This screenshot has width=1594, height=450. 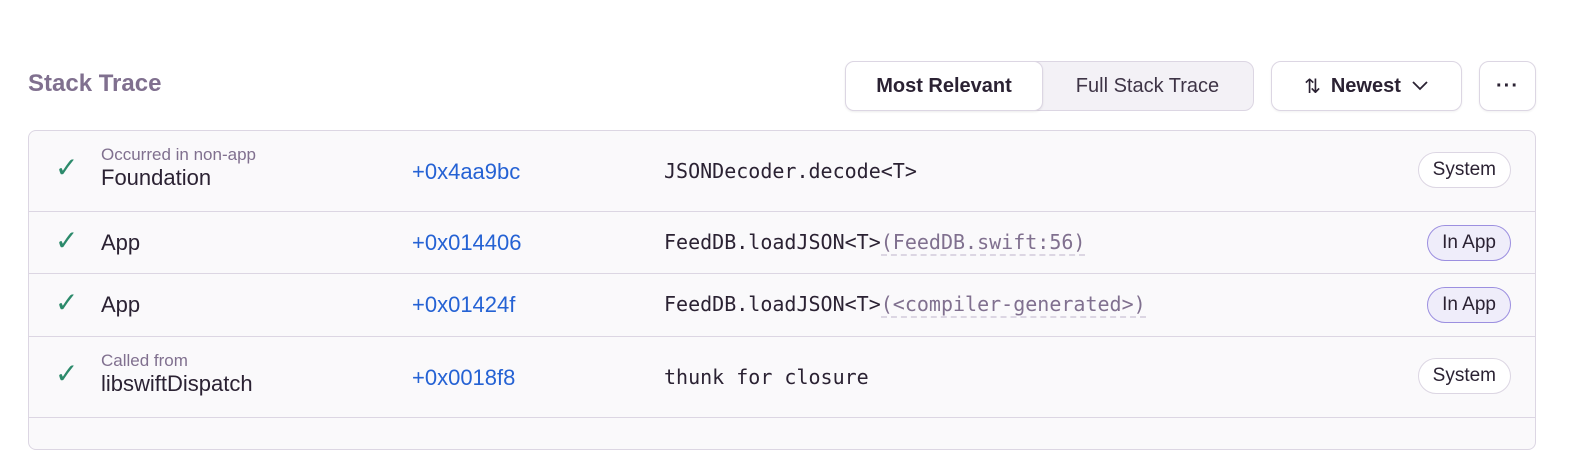 What do you see at coordinates (466, 171) in the screenshot?
I see `frame-address: +0x4aa9bc` at bounding box center [466, 171].